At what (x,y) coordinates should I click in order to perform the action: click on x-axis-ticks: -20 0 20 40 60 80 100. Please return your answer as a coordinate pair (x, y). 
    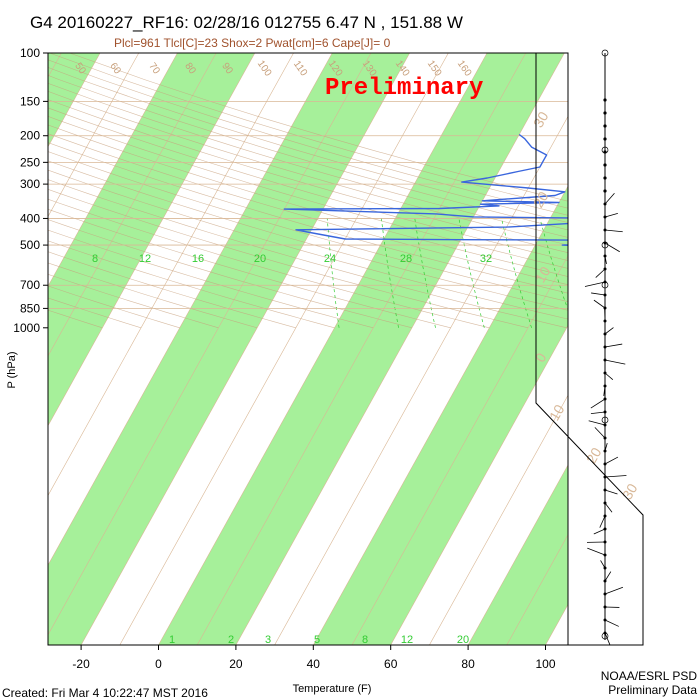
    Looking at the image, I should click on (314, 658).